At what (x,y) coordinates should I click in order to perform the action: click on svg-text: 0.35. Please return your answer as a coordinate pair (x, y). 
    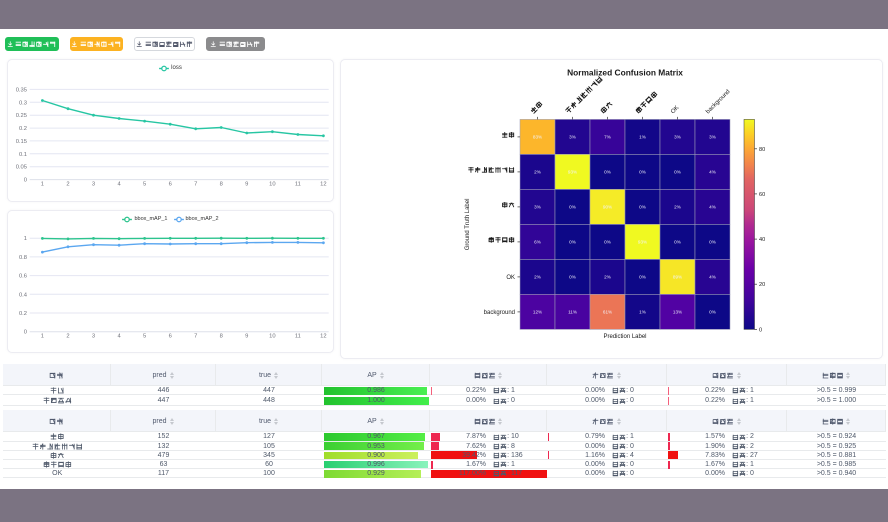
    Looking at the image, I should click on (21, 90).